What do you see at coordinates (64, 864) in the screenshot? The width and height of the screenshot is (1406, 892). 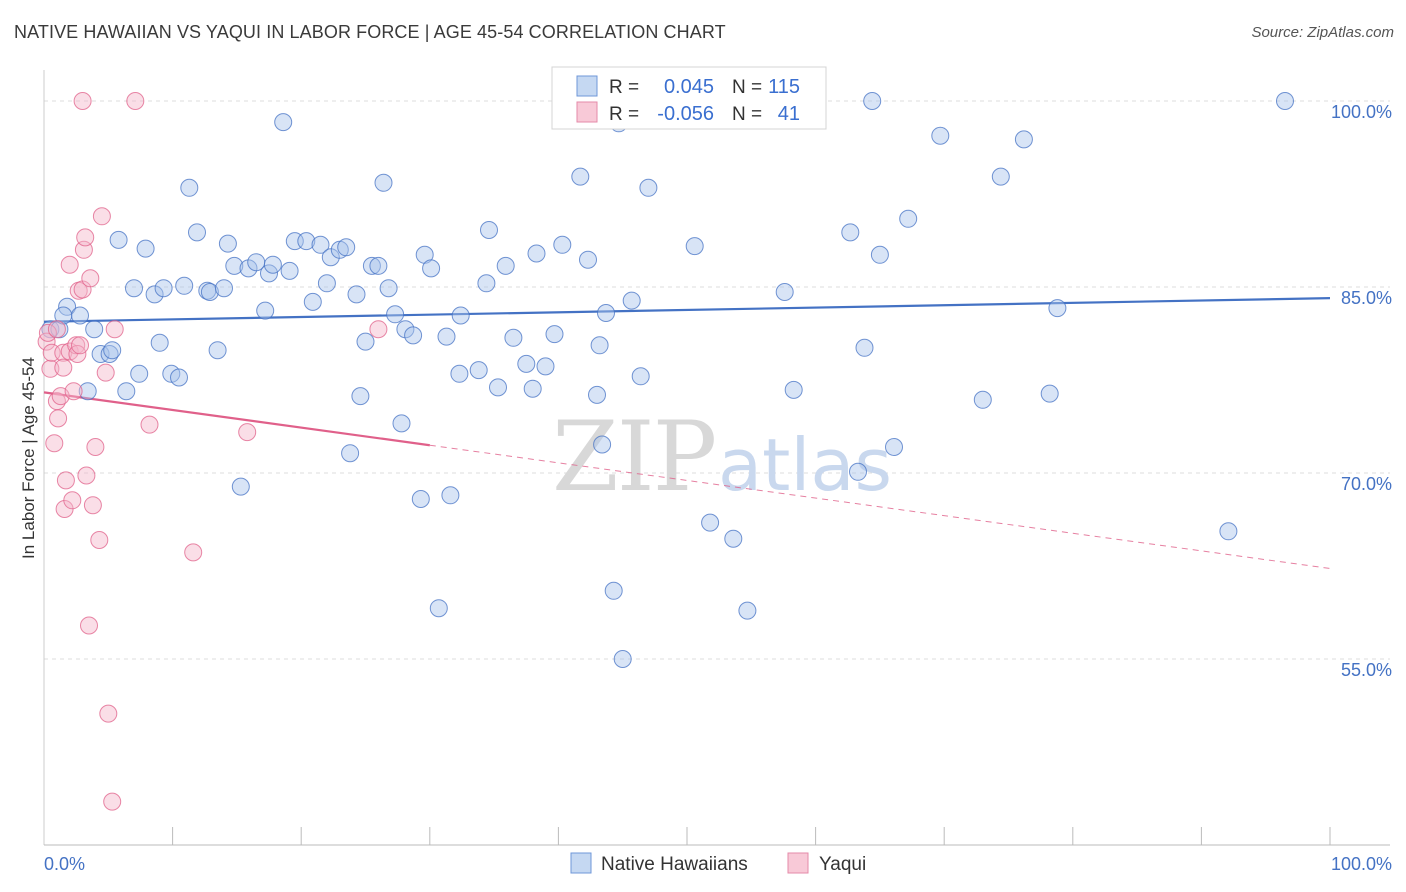 I see `x-tick-label-min: 0.0%` at bounding box center [64, 864].